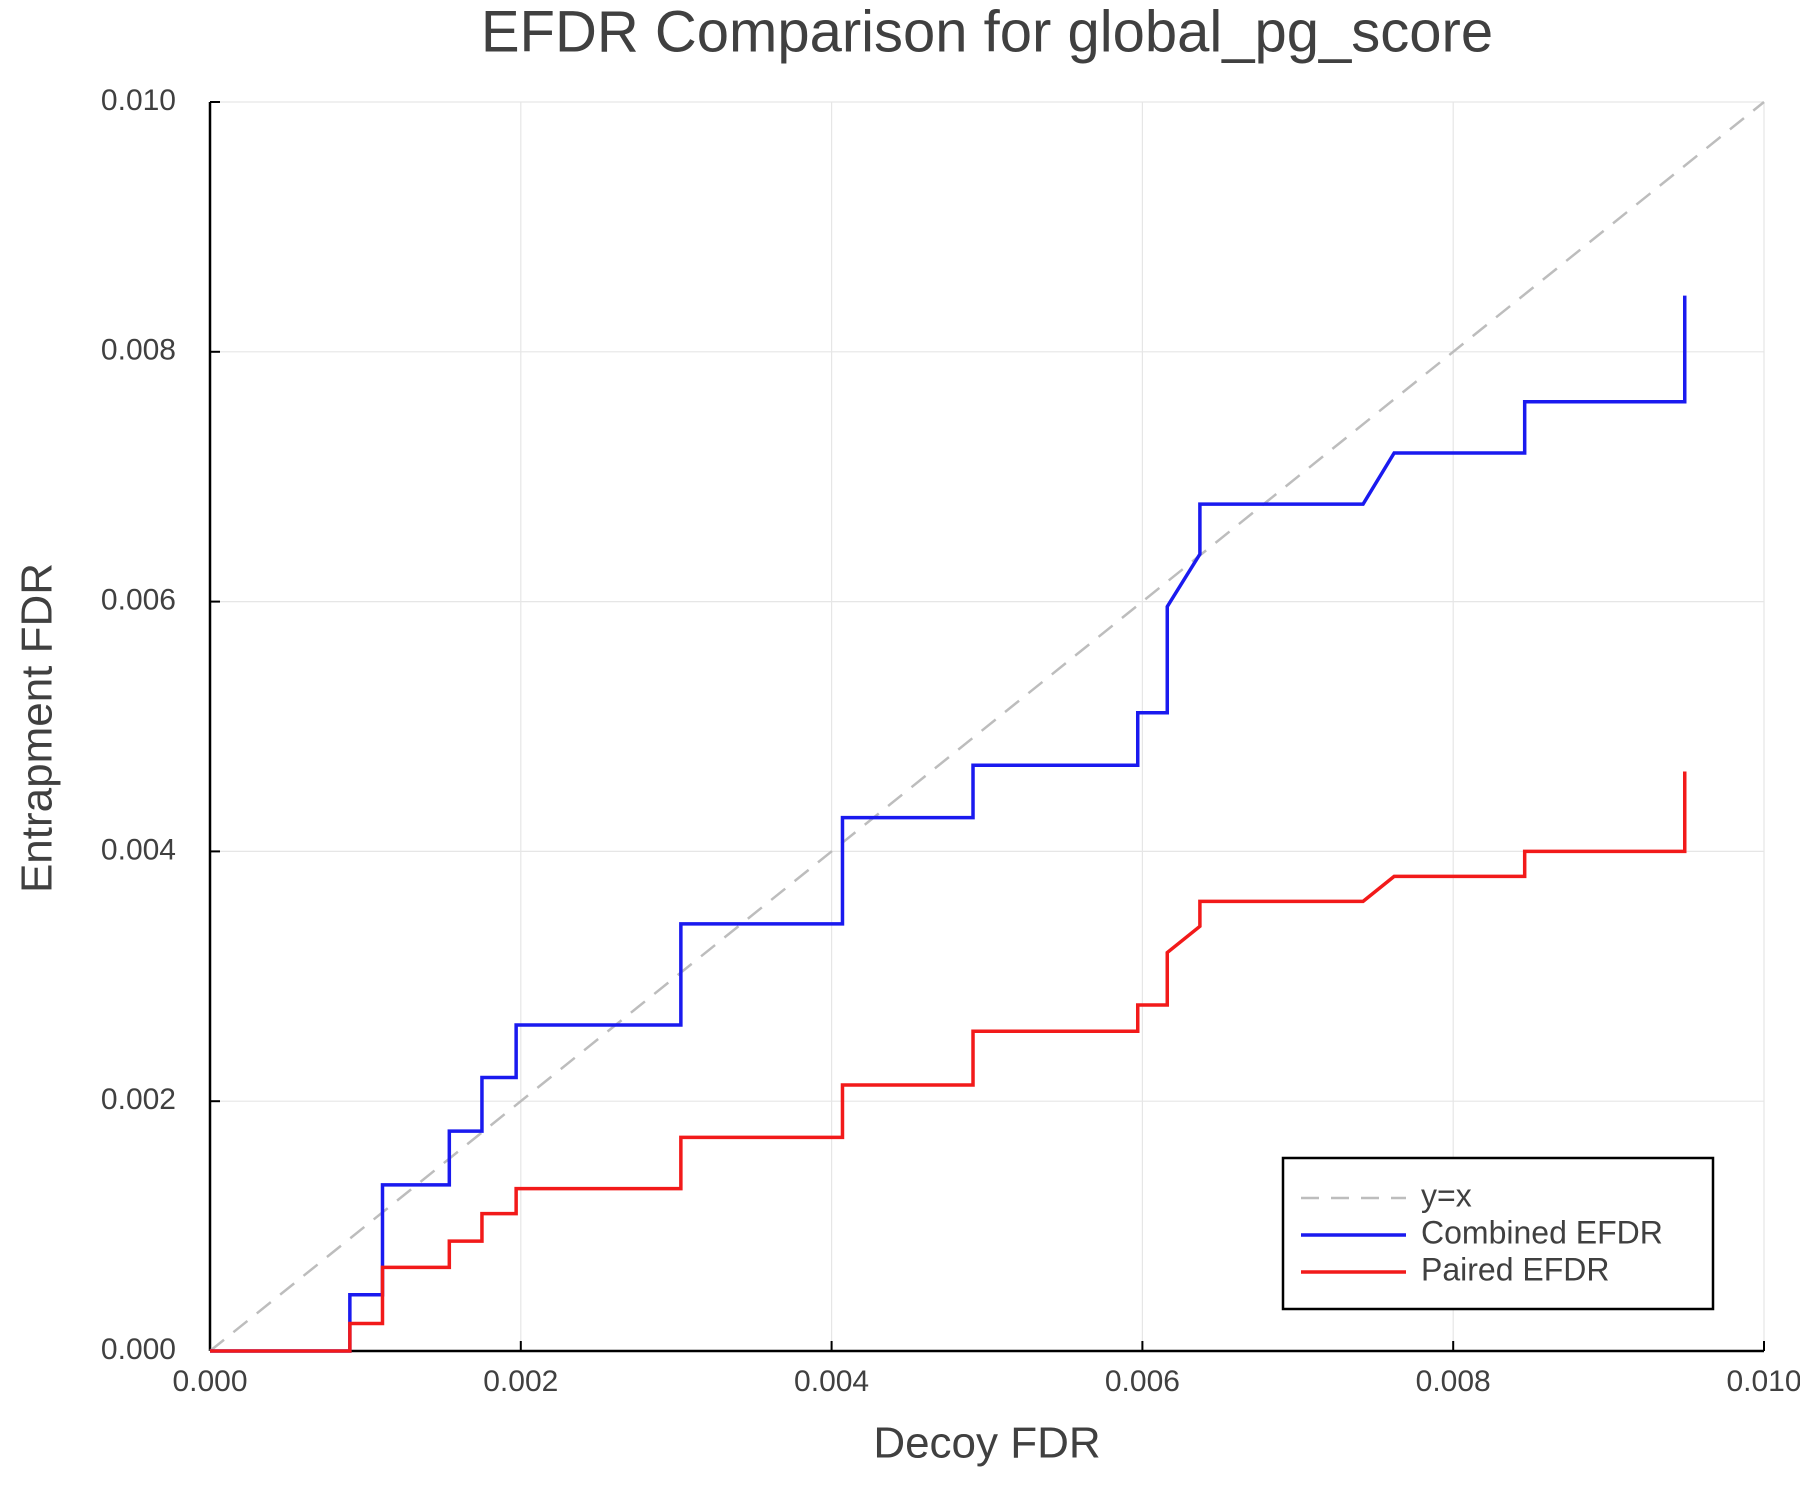 Image resolution: width=1800 pixels, height=1500 pixels. Describe the element at coordinates (37, 728) in the screenshot. I see `y-axis-label: Entrapment FDR` at that location.